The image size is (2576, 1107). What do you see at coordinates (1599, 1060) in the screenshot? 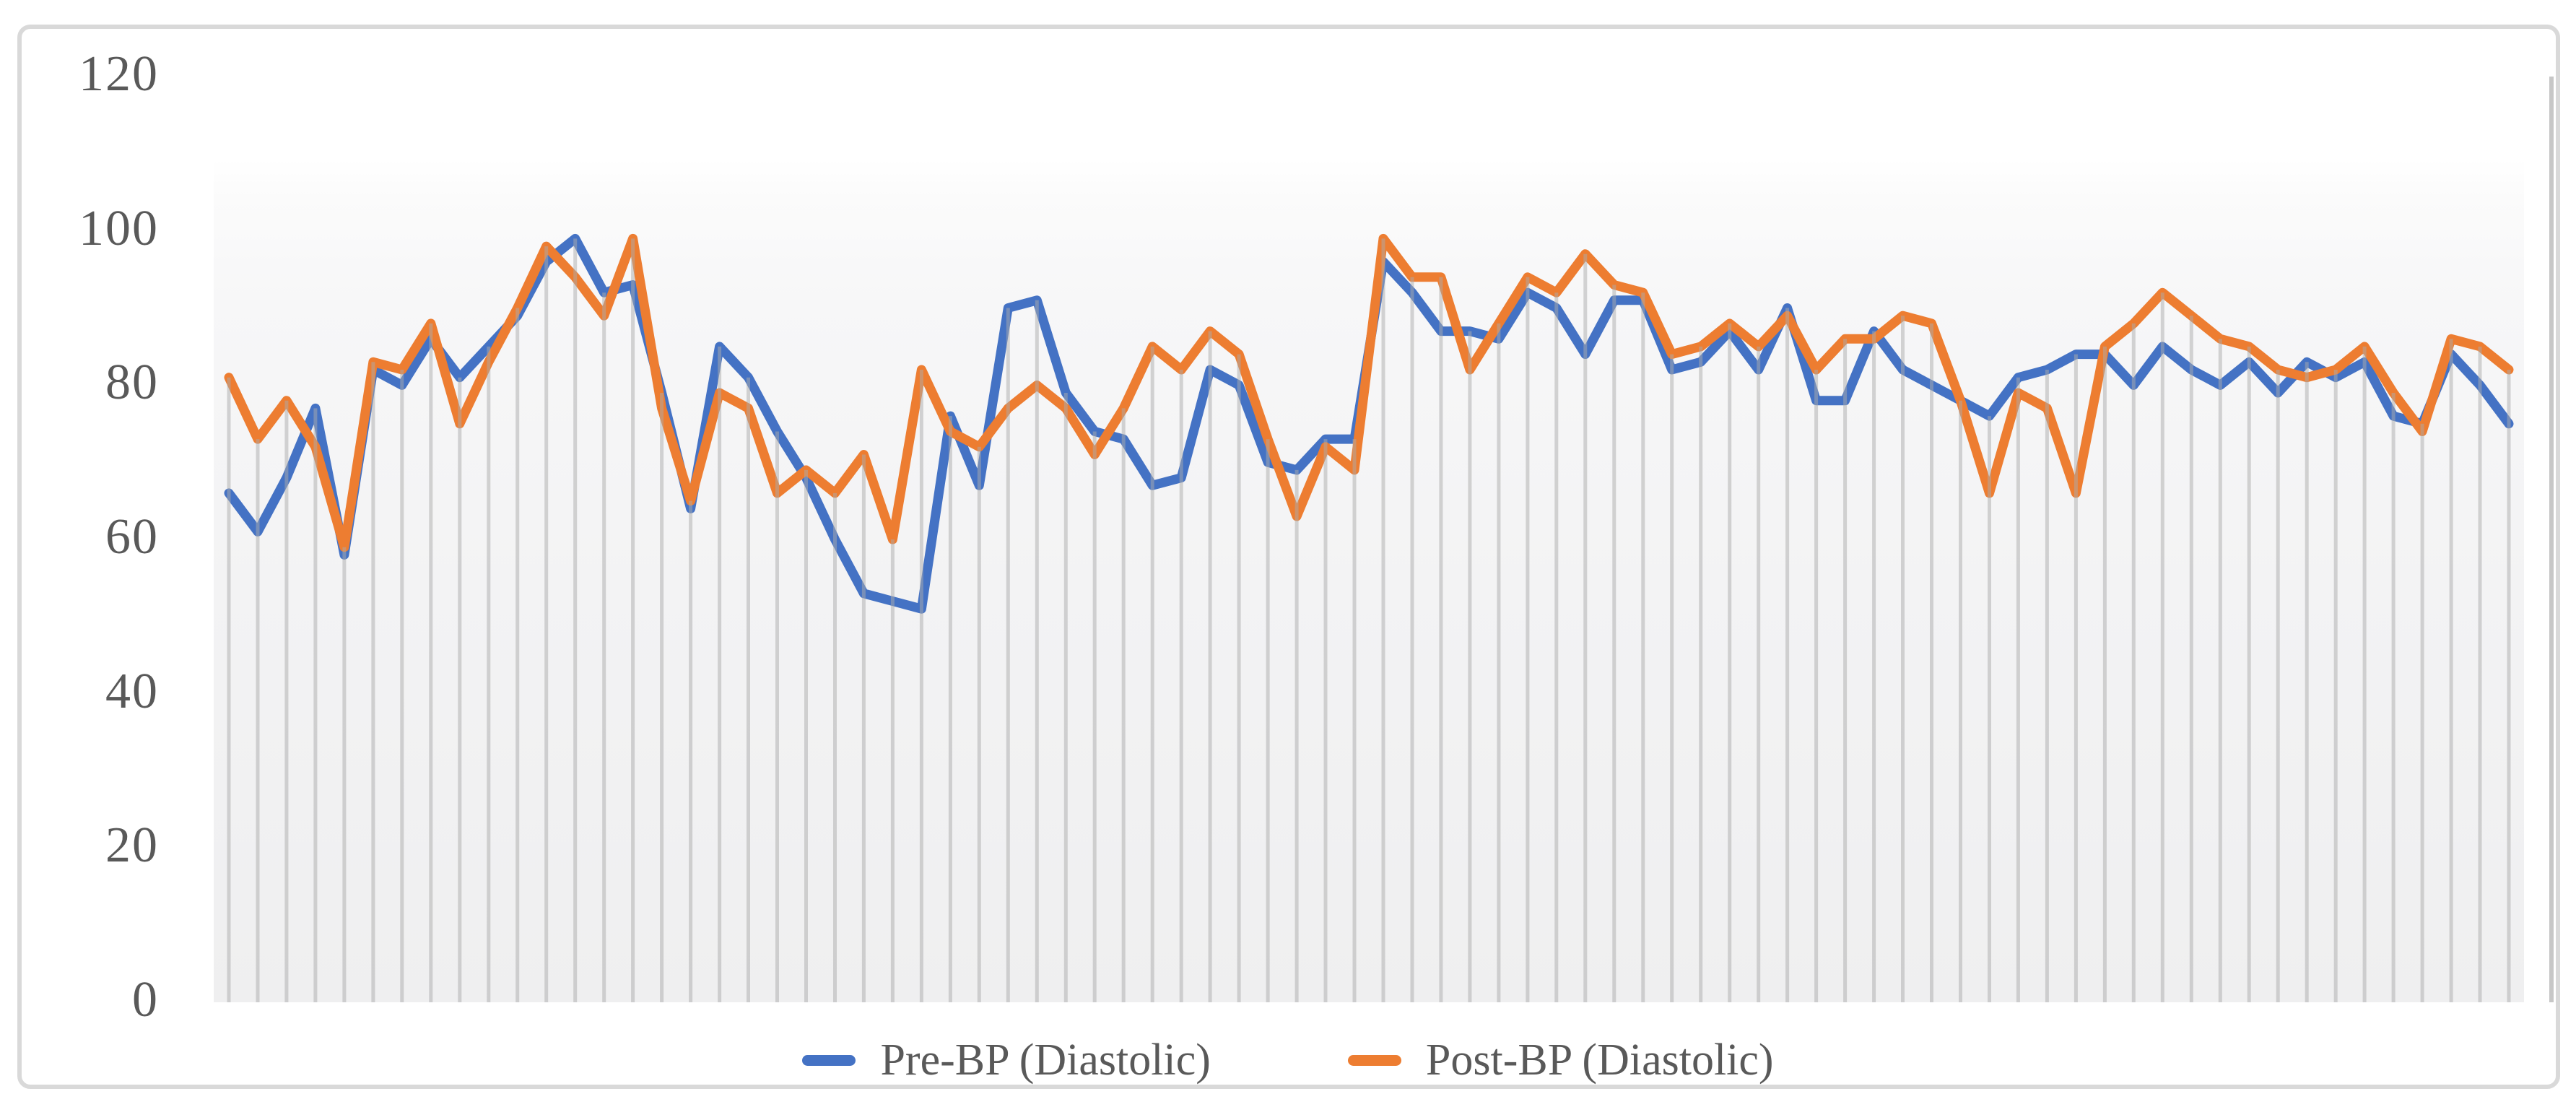
I see `legend-label-post: Post-BP (Diastolic)` at bounding box center [1599, 1060].